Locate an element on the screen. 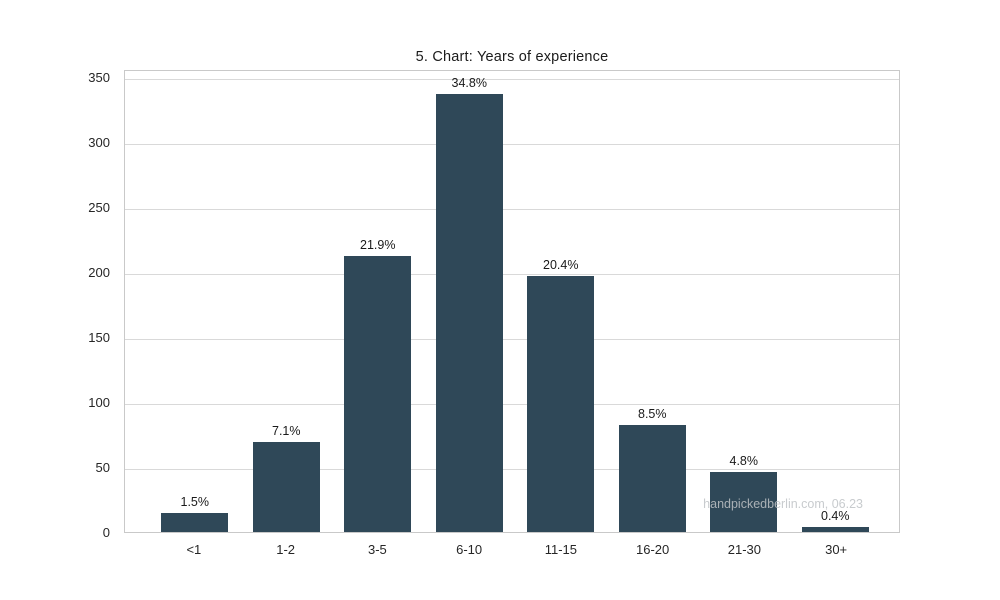  ytick-label-250: 250 is located at coordinates (99, 207).